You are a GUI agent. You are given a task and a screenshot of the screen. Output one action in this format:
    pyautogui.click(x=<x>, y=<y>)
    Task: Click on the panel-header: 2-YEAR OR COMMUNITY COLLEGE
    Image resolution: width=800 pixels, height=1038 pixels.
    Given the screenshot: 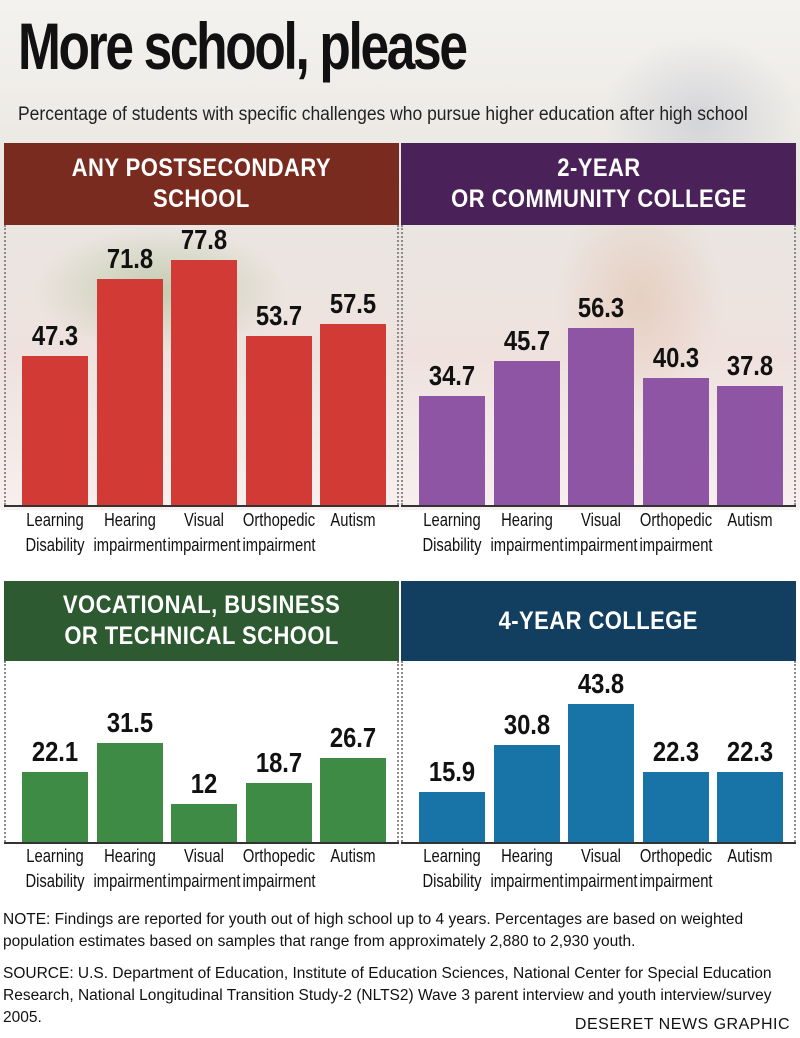 What is the action you would take?
    pyautogui.click(x=598, y=184)
    